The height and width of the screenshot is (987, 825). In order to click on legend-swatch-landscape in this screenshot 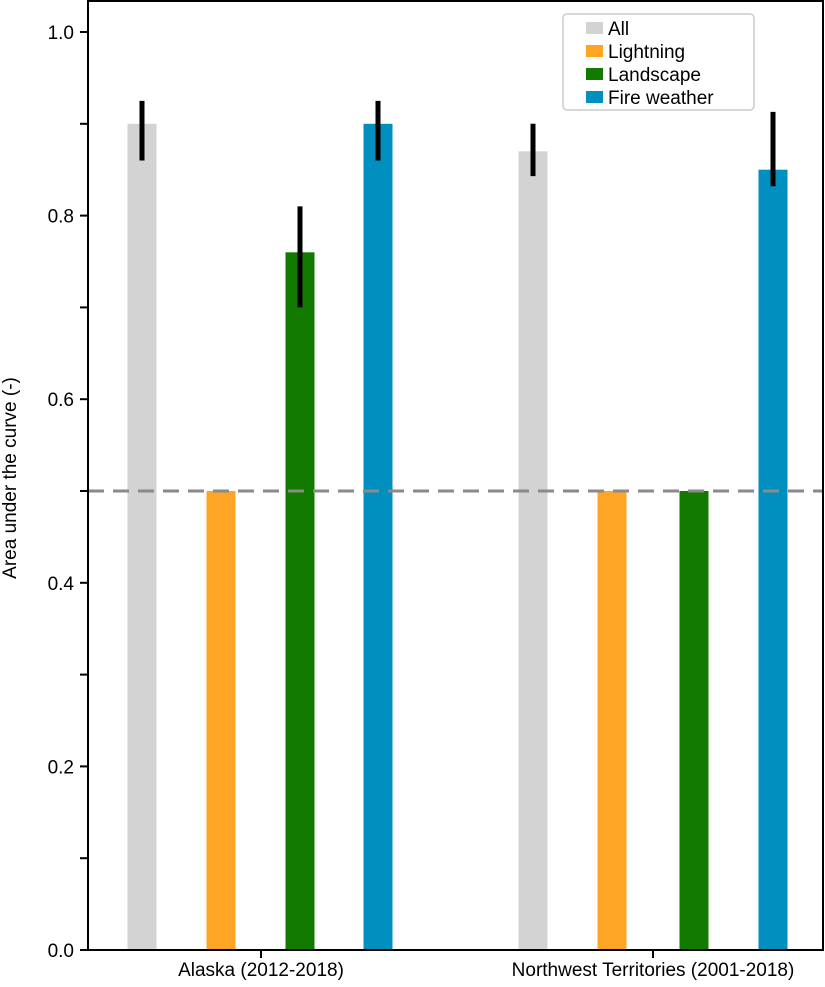, I will do `click(594, 74)`.